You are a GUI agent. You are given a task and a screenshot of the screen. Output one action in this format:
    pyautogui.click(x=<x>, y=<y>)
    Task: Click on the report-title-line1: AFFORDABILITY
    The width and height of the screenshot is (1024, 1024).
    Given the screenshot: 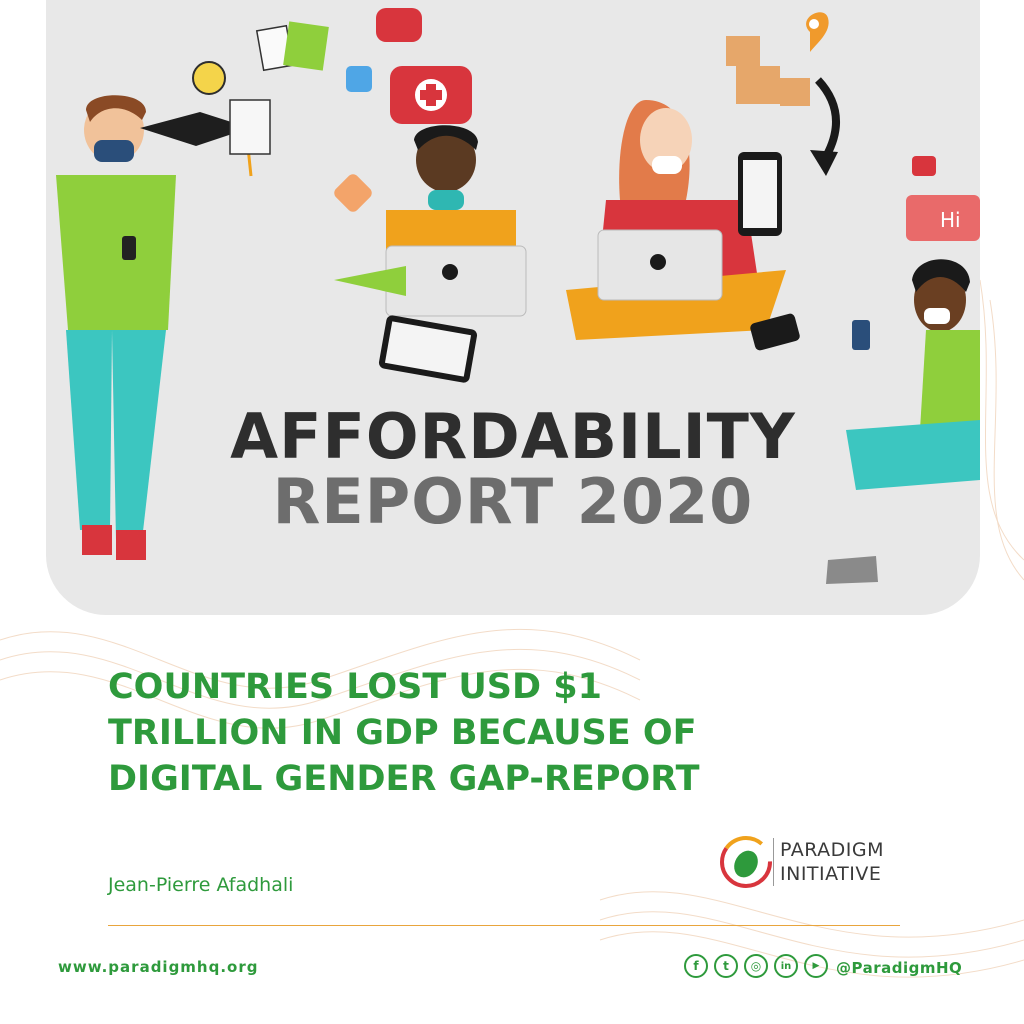 What is the action you would take?
    pyautogui.click(x=513, y=436)
    